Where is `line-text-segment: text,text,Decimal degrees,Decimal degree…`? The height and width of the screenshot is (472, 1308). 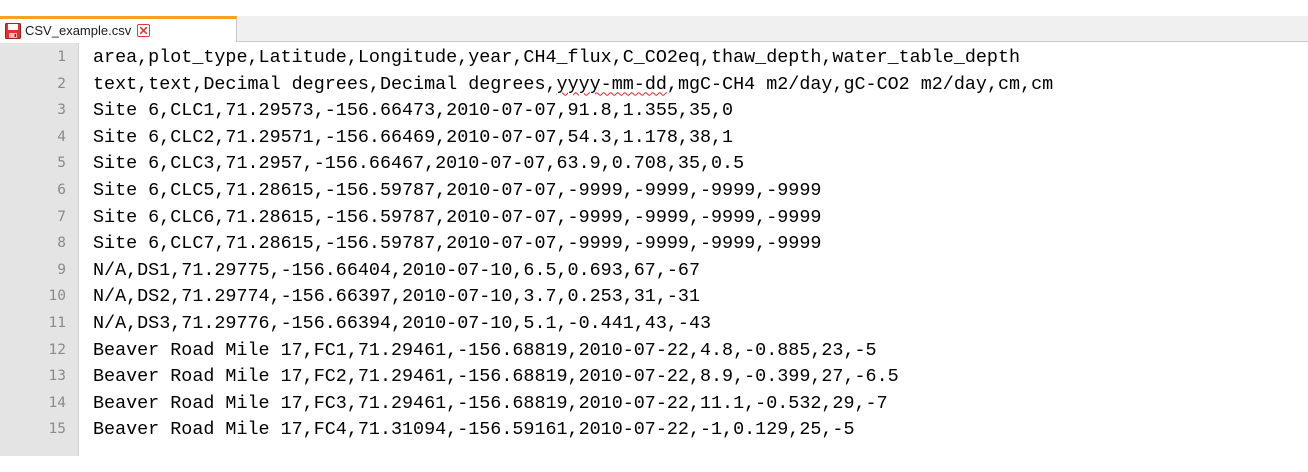 line-text-segment: text,text,Decimal degrees,Decimal degree… is located at coordinates (325, 84).